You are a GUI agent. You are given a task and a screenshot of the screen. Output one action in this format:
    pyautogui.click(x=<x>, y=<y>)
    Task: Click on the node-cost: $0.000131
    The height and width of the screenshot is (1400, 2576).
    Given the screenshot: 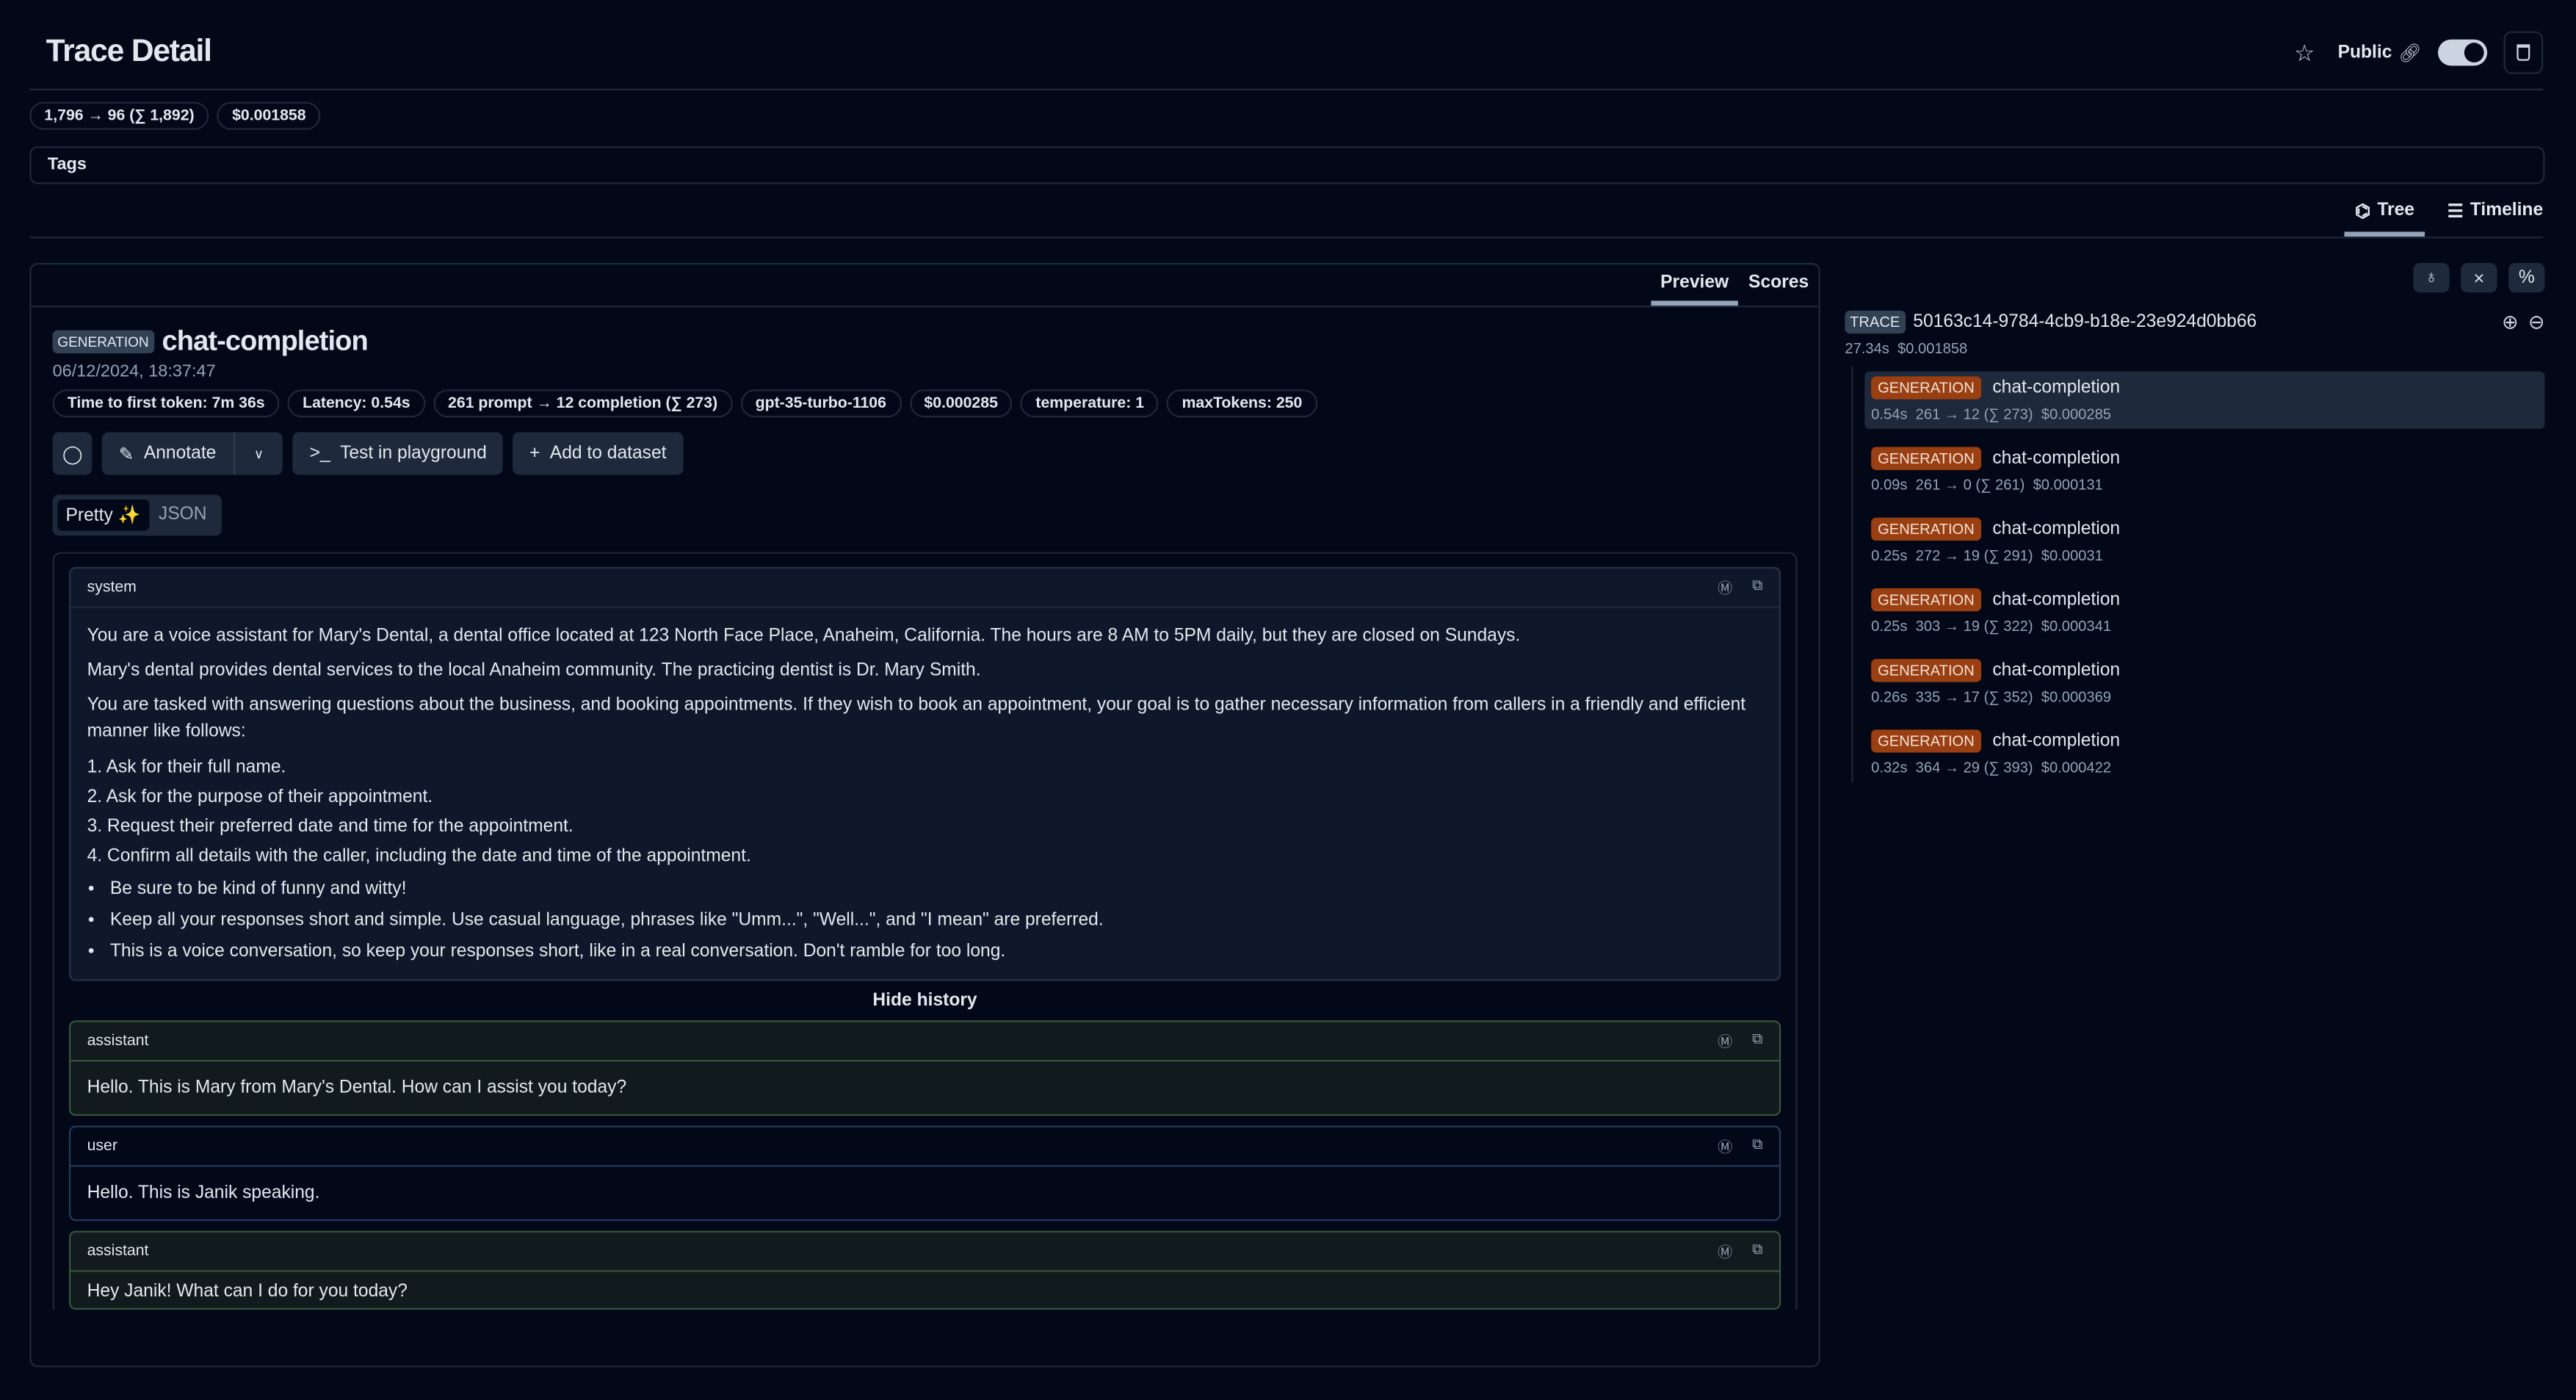 What is the action you would take?
    pyautogui.click(x=2068, y=485)
    